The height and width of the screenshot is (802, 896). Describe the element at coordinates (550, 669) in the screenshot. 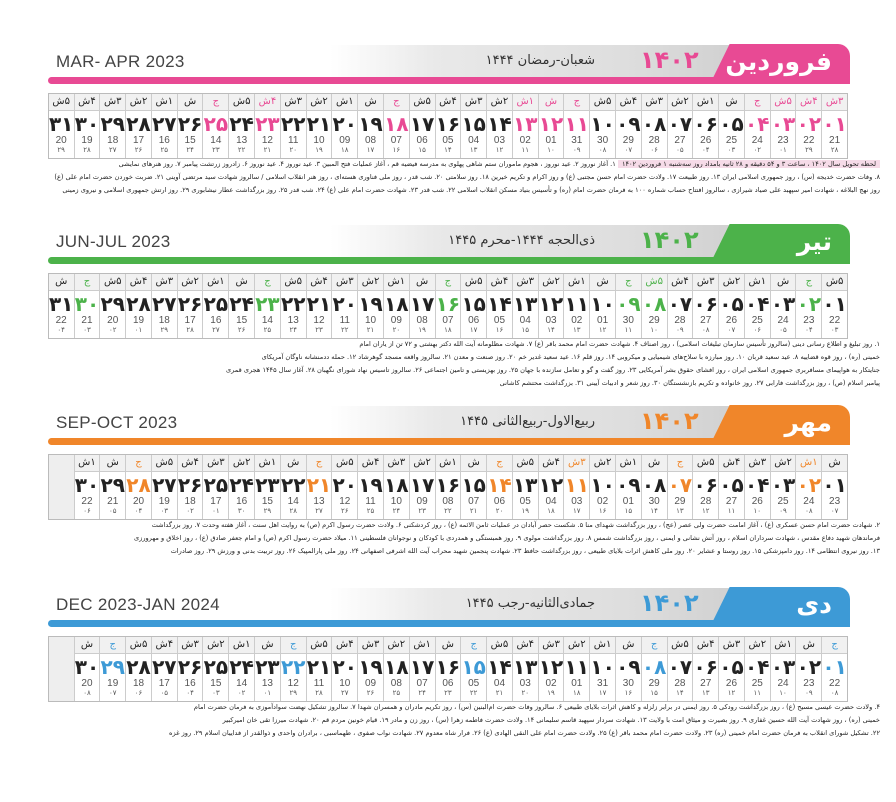

I see `day-cell: ۳ش ۱۲ 02 ۱۹` at that location.